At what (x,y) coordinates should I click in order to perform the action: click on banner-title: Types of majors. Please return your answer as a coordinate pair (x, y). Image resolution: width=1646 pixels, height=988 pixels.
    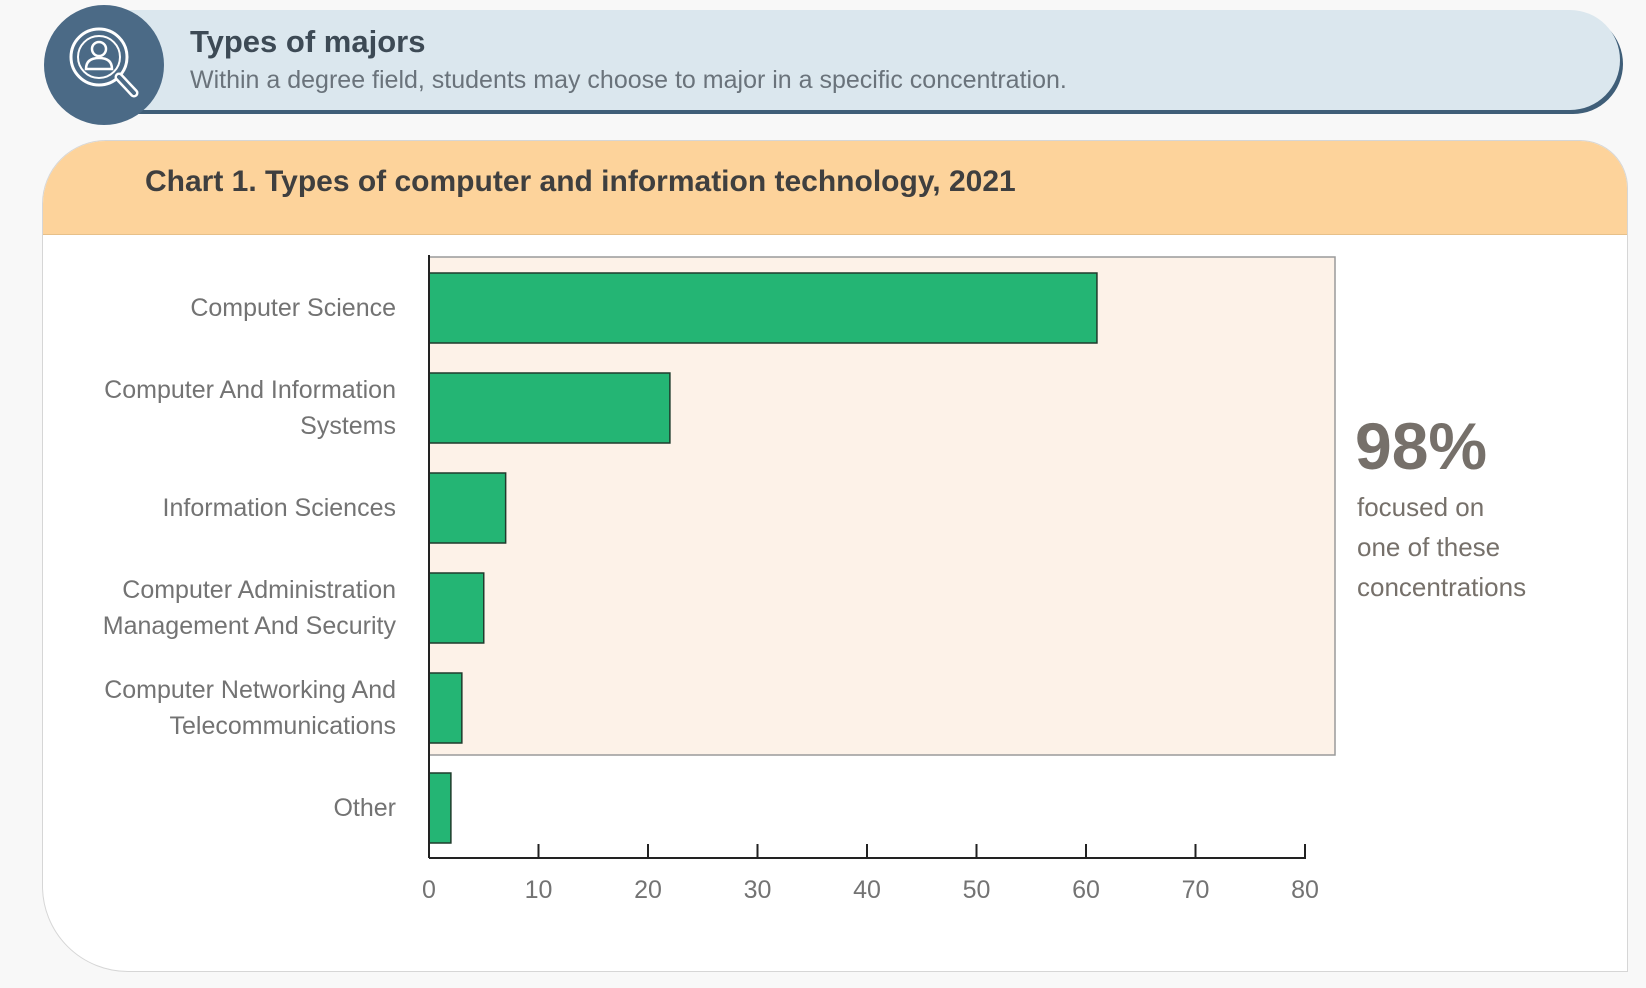
    Looking at the image, I should click on (308, 41).